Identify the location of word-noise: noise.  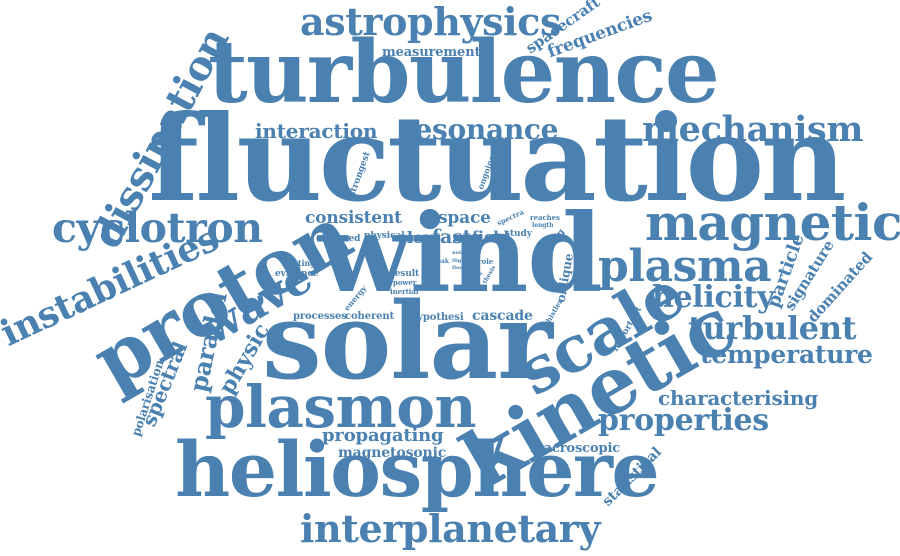
(459, 253).